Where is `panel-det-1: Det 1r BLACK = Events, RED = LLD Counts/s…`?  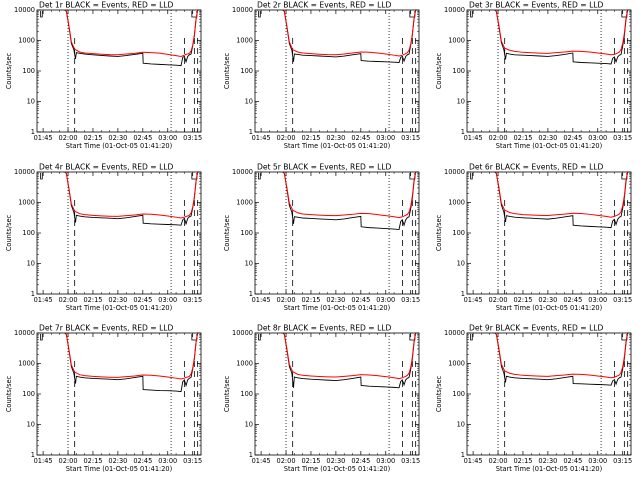
panel-det-1: Det 1r BLACK = Events, RED = LLD Counts/s… is located at coordinates (103, 76).